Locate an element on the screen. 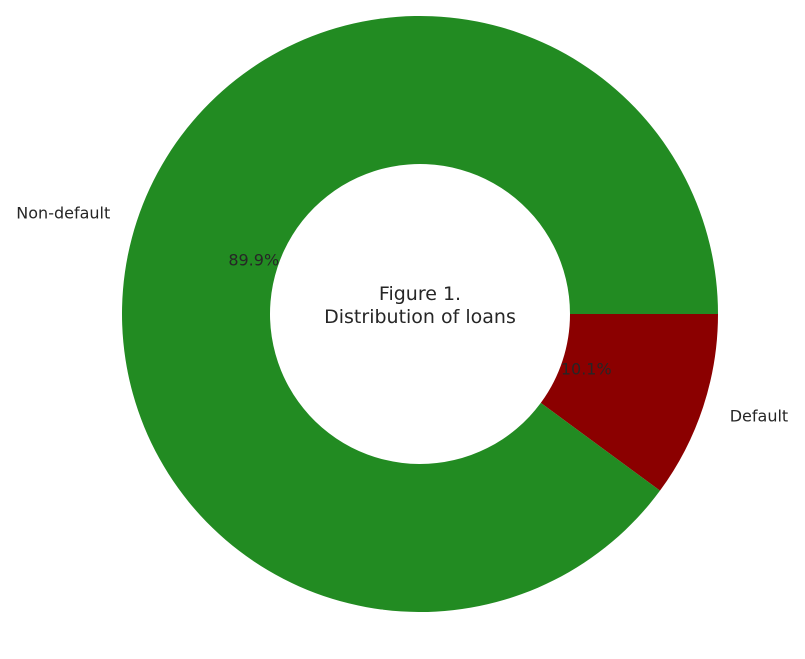 This screenshot has height=659, width=805. percent-label-default: 10.1% is located at coordinates (586, 369).